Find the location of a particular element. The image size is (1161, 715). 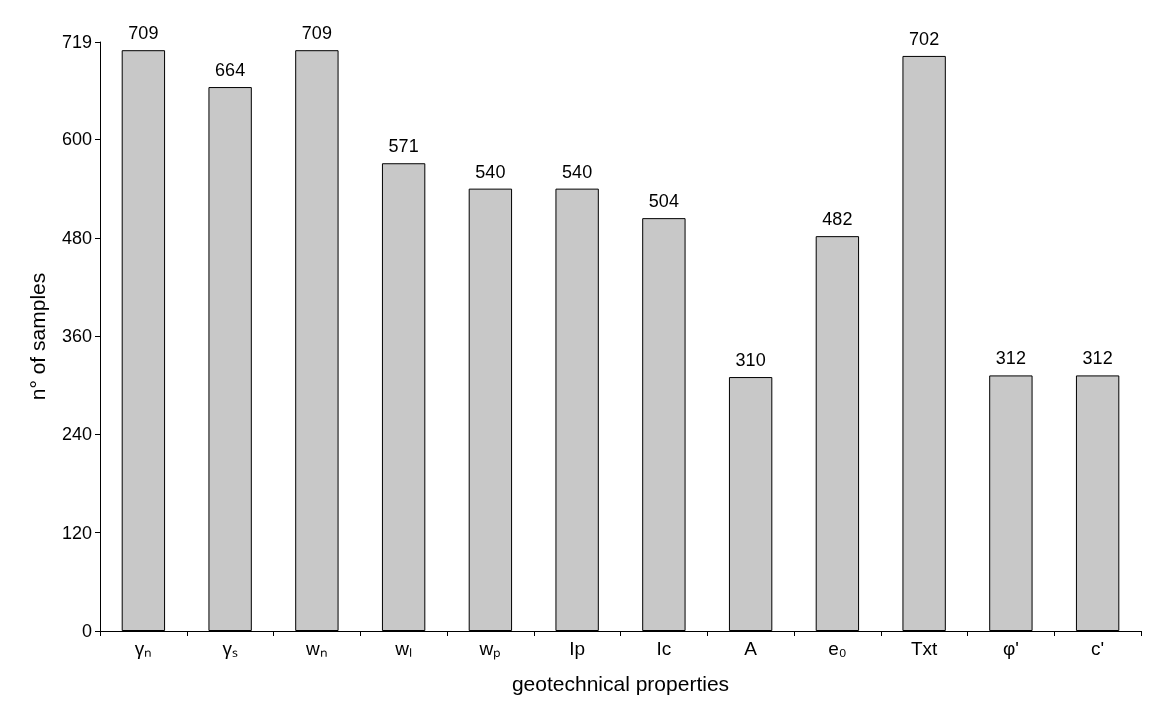

y-tick-label: 480 is located at coordinates (76, 237).